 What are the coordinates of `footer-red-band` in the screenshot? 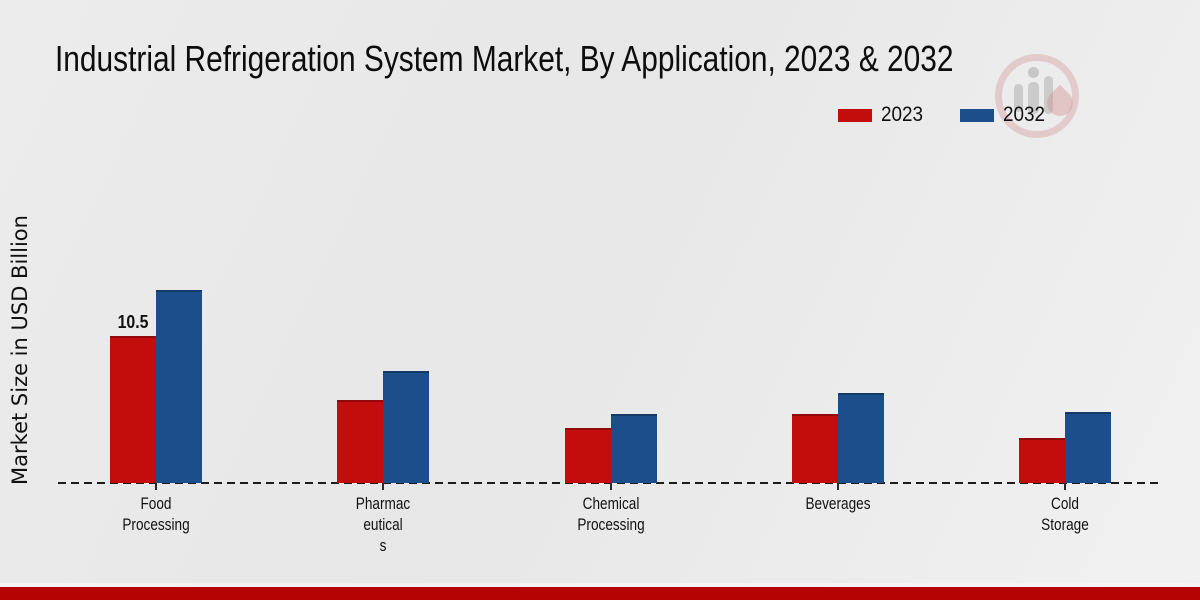 It's located at (600, 593).